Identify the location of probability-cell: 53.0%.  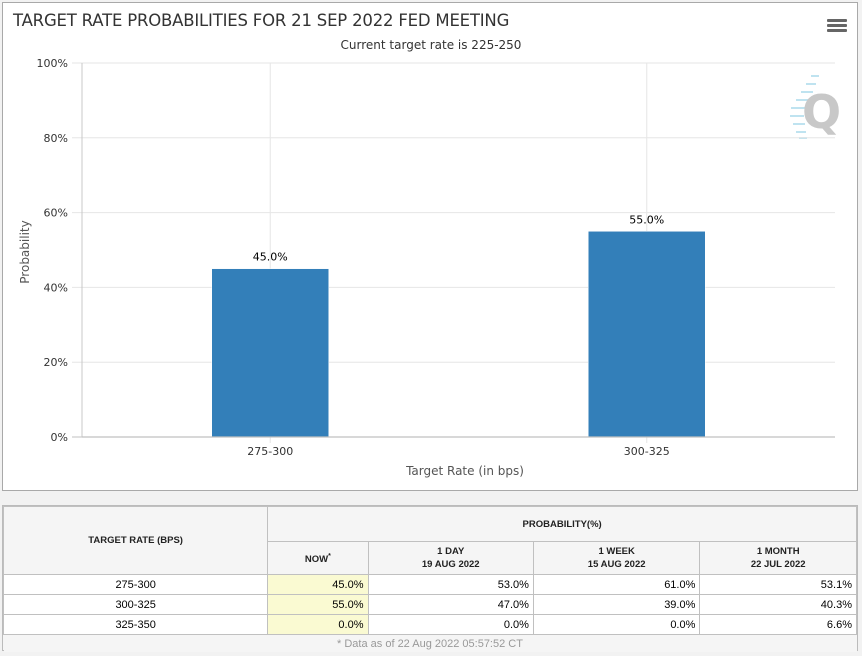
(450, 584).